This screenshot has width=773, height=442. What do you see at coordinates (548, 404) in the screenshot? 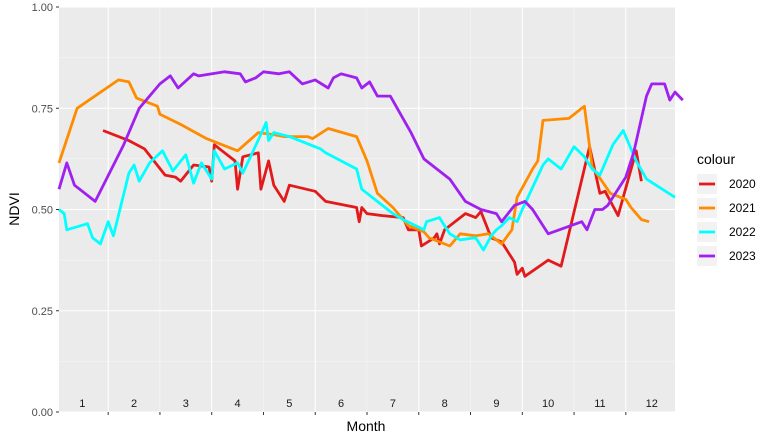
I see `x-month-label: 10` at bounding box center [548, 404].